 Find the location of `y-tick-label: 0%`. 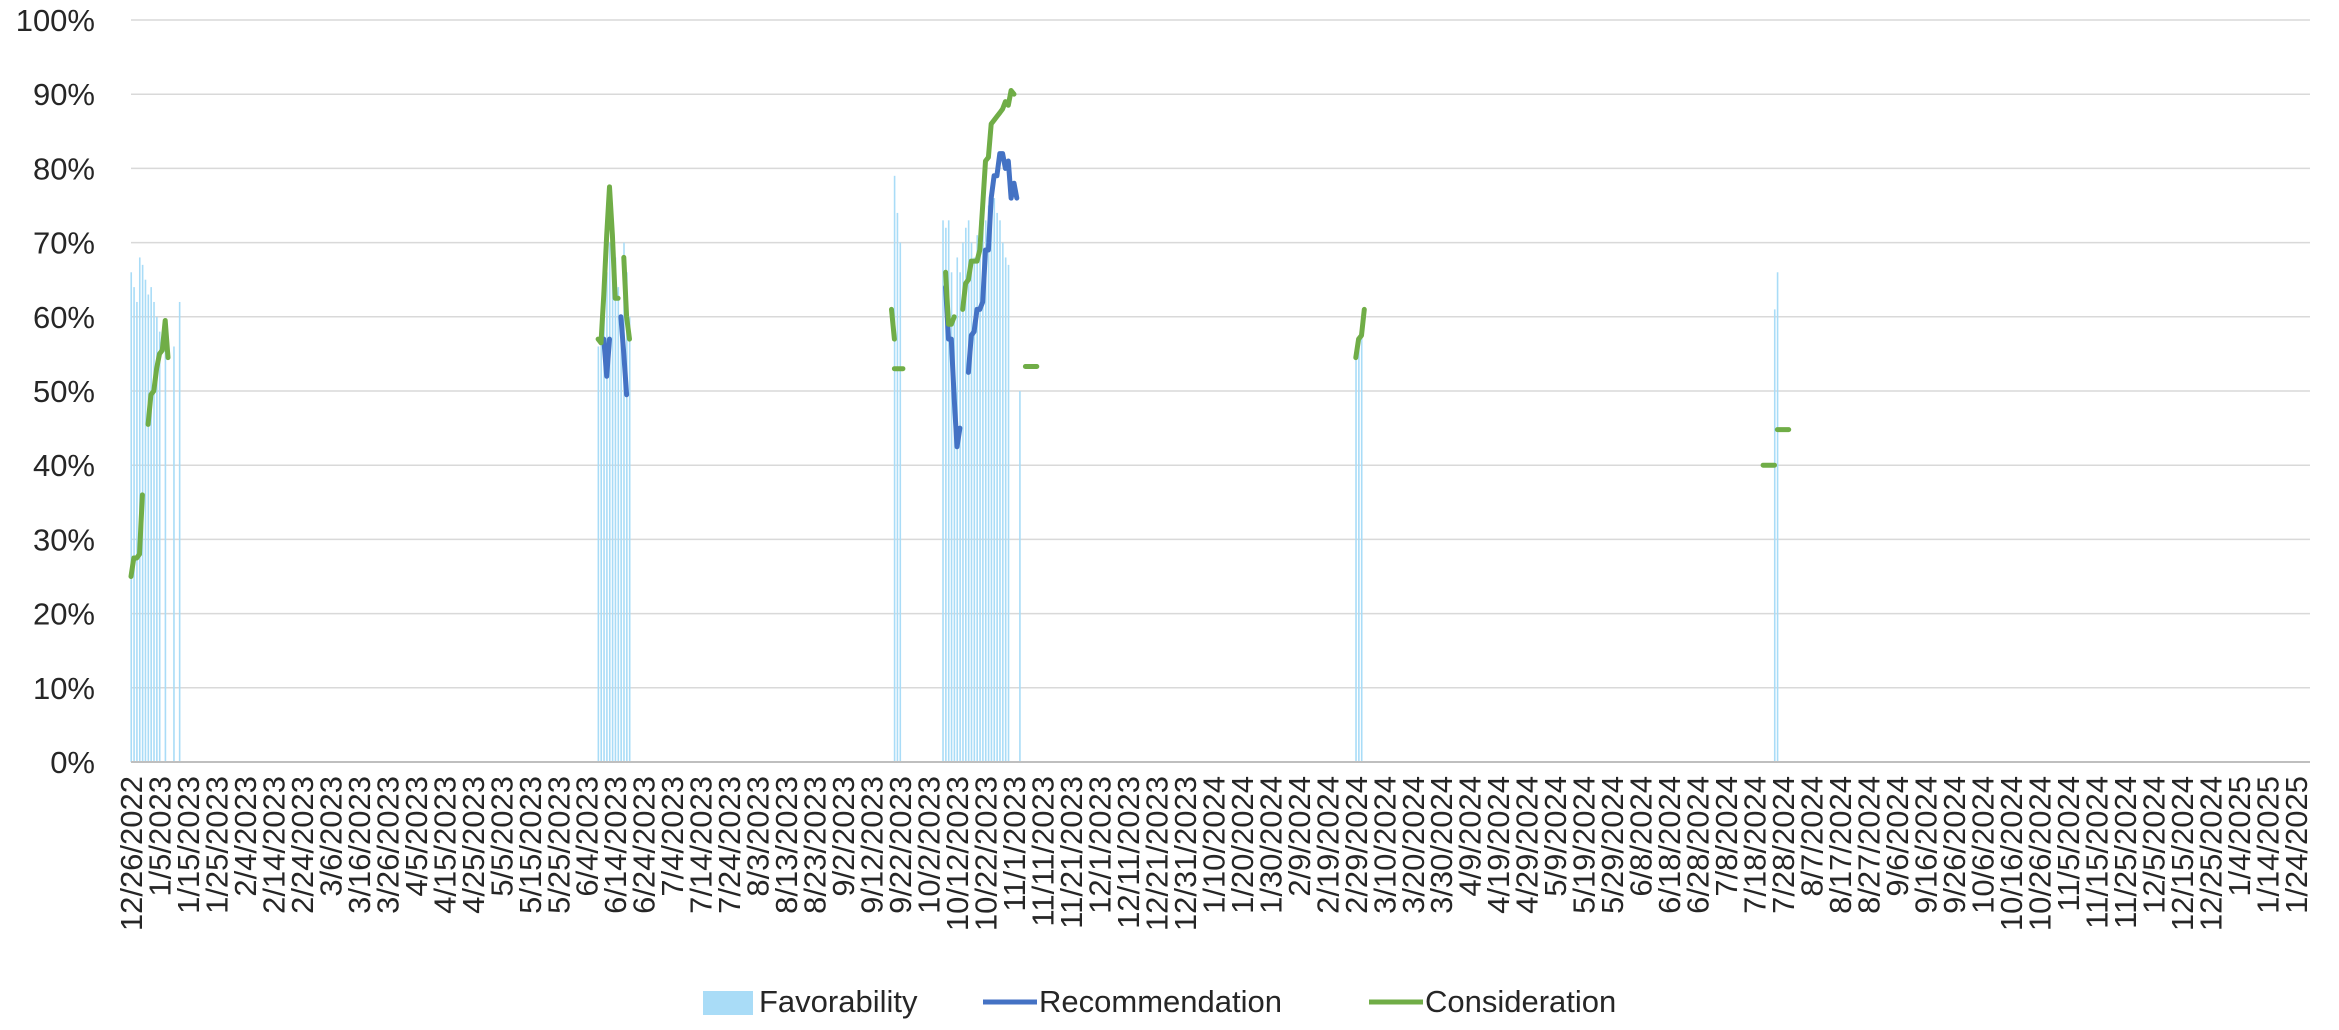

y-tick-label: 0% is located at coordinates (72, 762).